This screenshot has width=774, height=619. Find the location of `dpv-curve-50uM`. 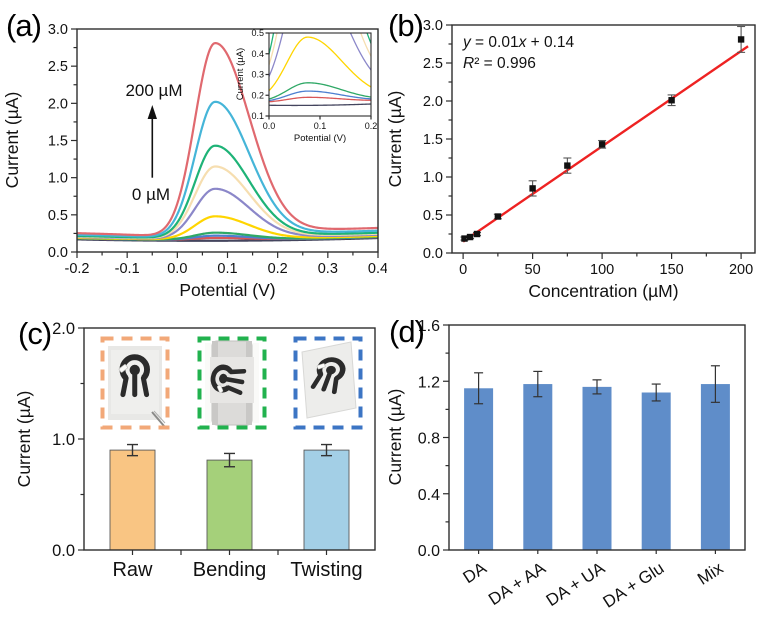

dpv-curve-50uM is located at coordinates (320, 55).